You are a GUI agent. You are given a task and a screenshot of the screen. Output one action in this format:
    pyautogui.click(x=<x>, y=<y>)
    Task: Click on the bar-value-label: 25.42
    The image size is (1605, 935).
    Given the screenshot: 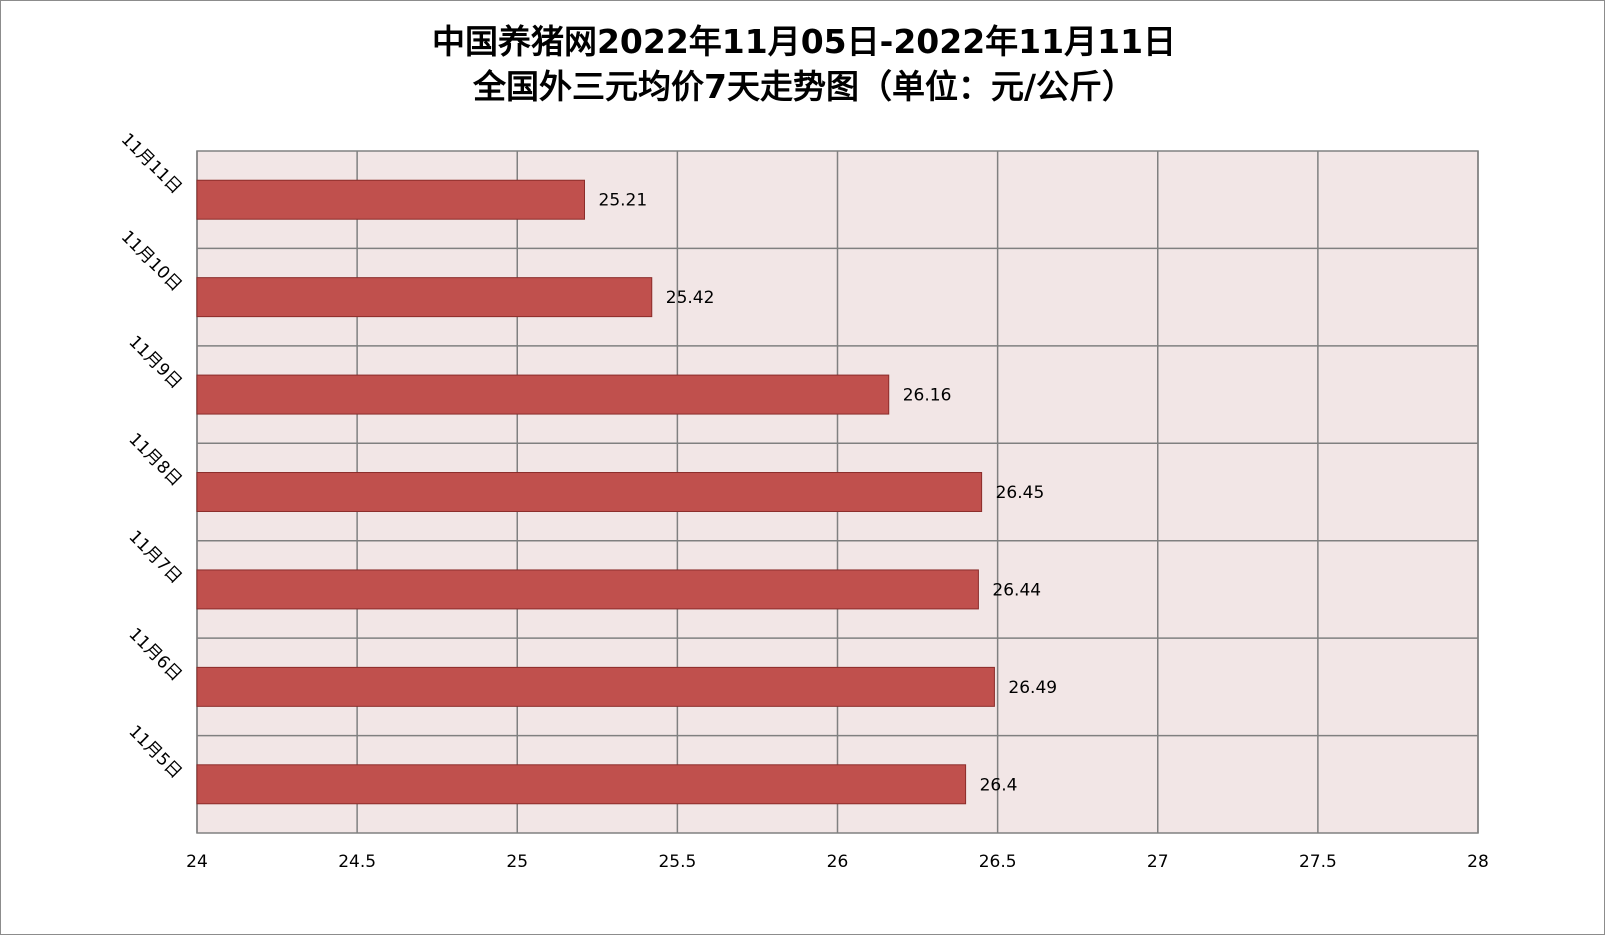 What is the action you would take?
    pyautogui.click(x=690, y=298)
    